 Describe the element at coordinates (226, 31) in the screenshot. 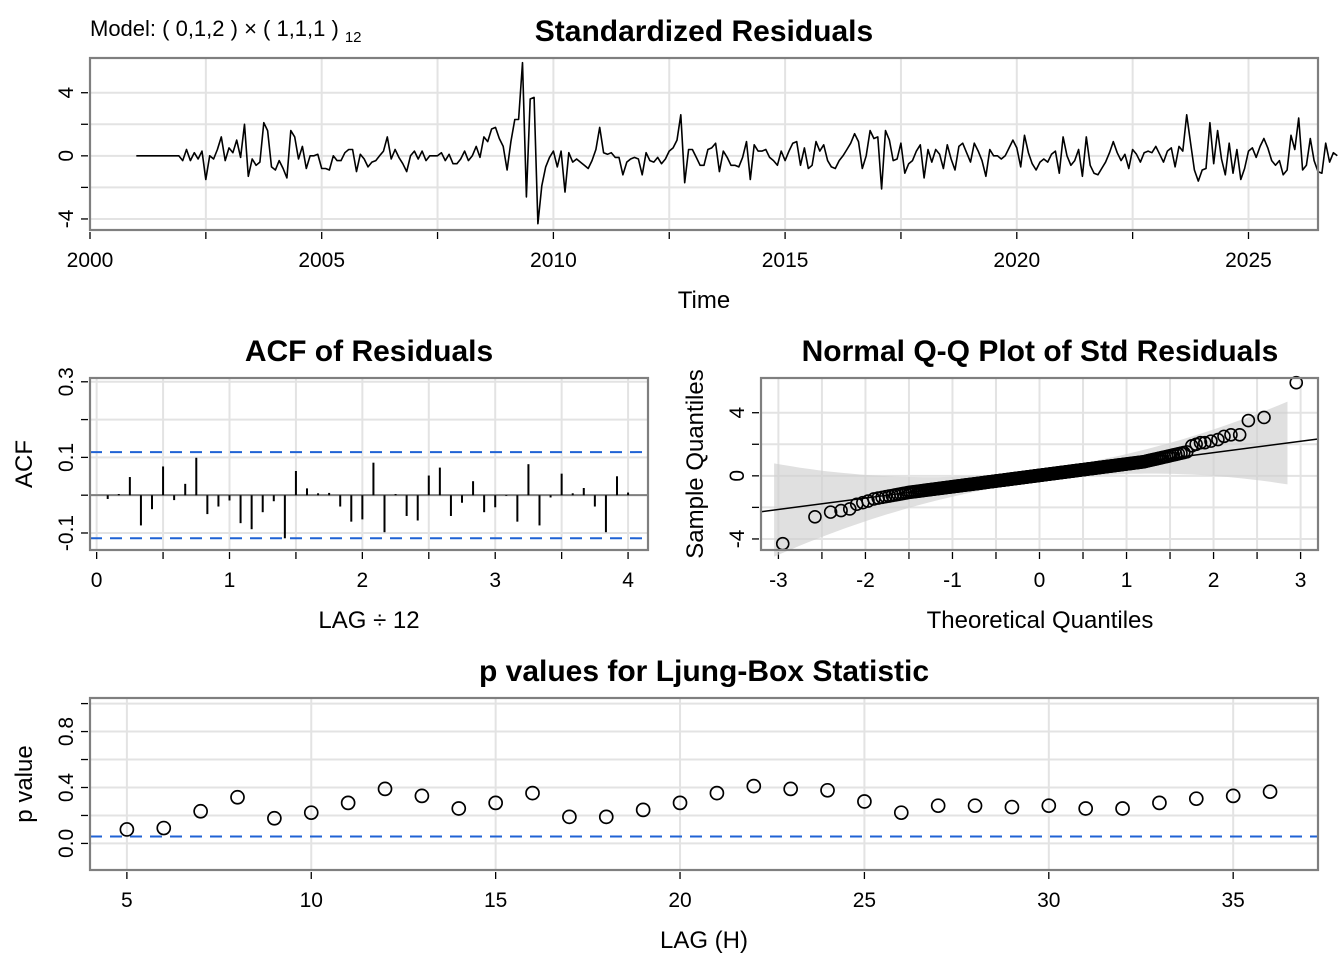

I see `model-label: Model: ( 0,1,2 ) × ( 1,1,1 ) 12` at that location.